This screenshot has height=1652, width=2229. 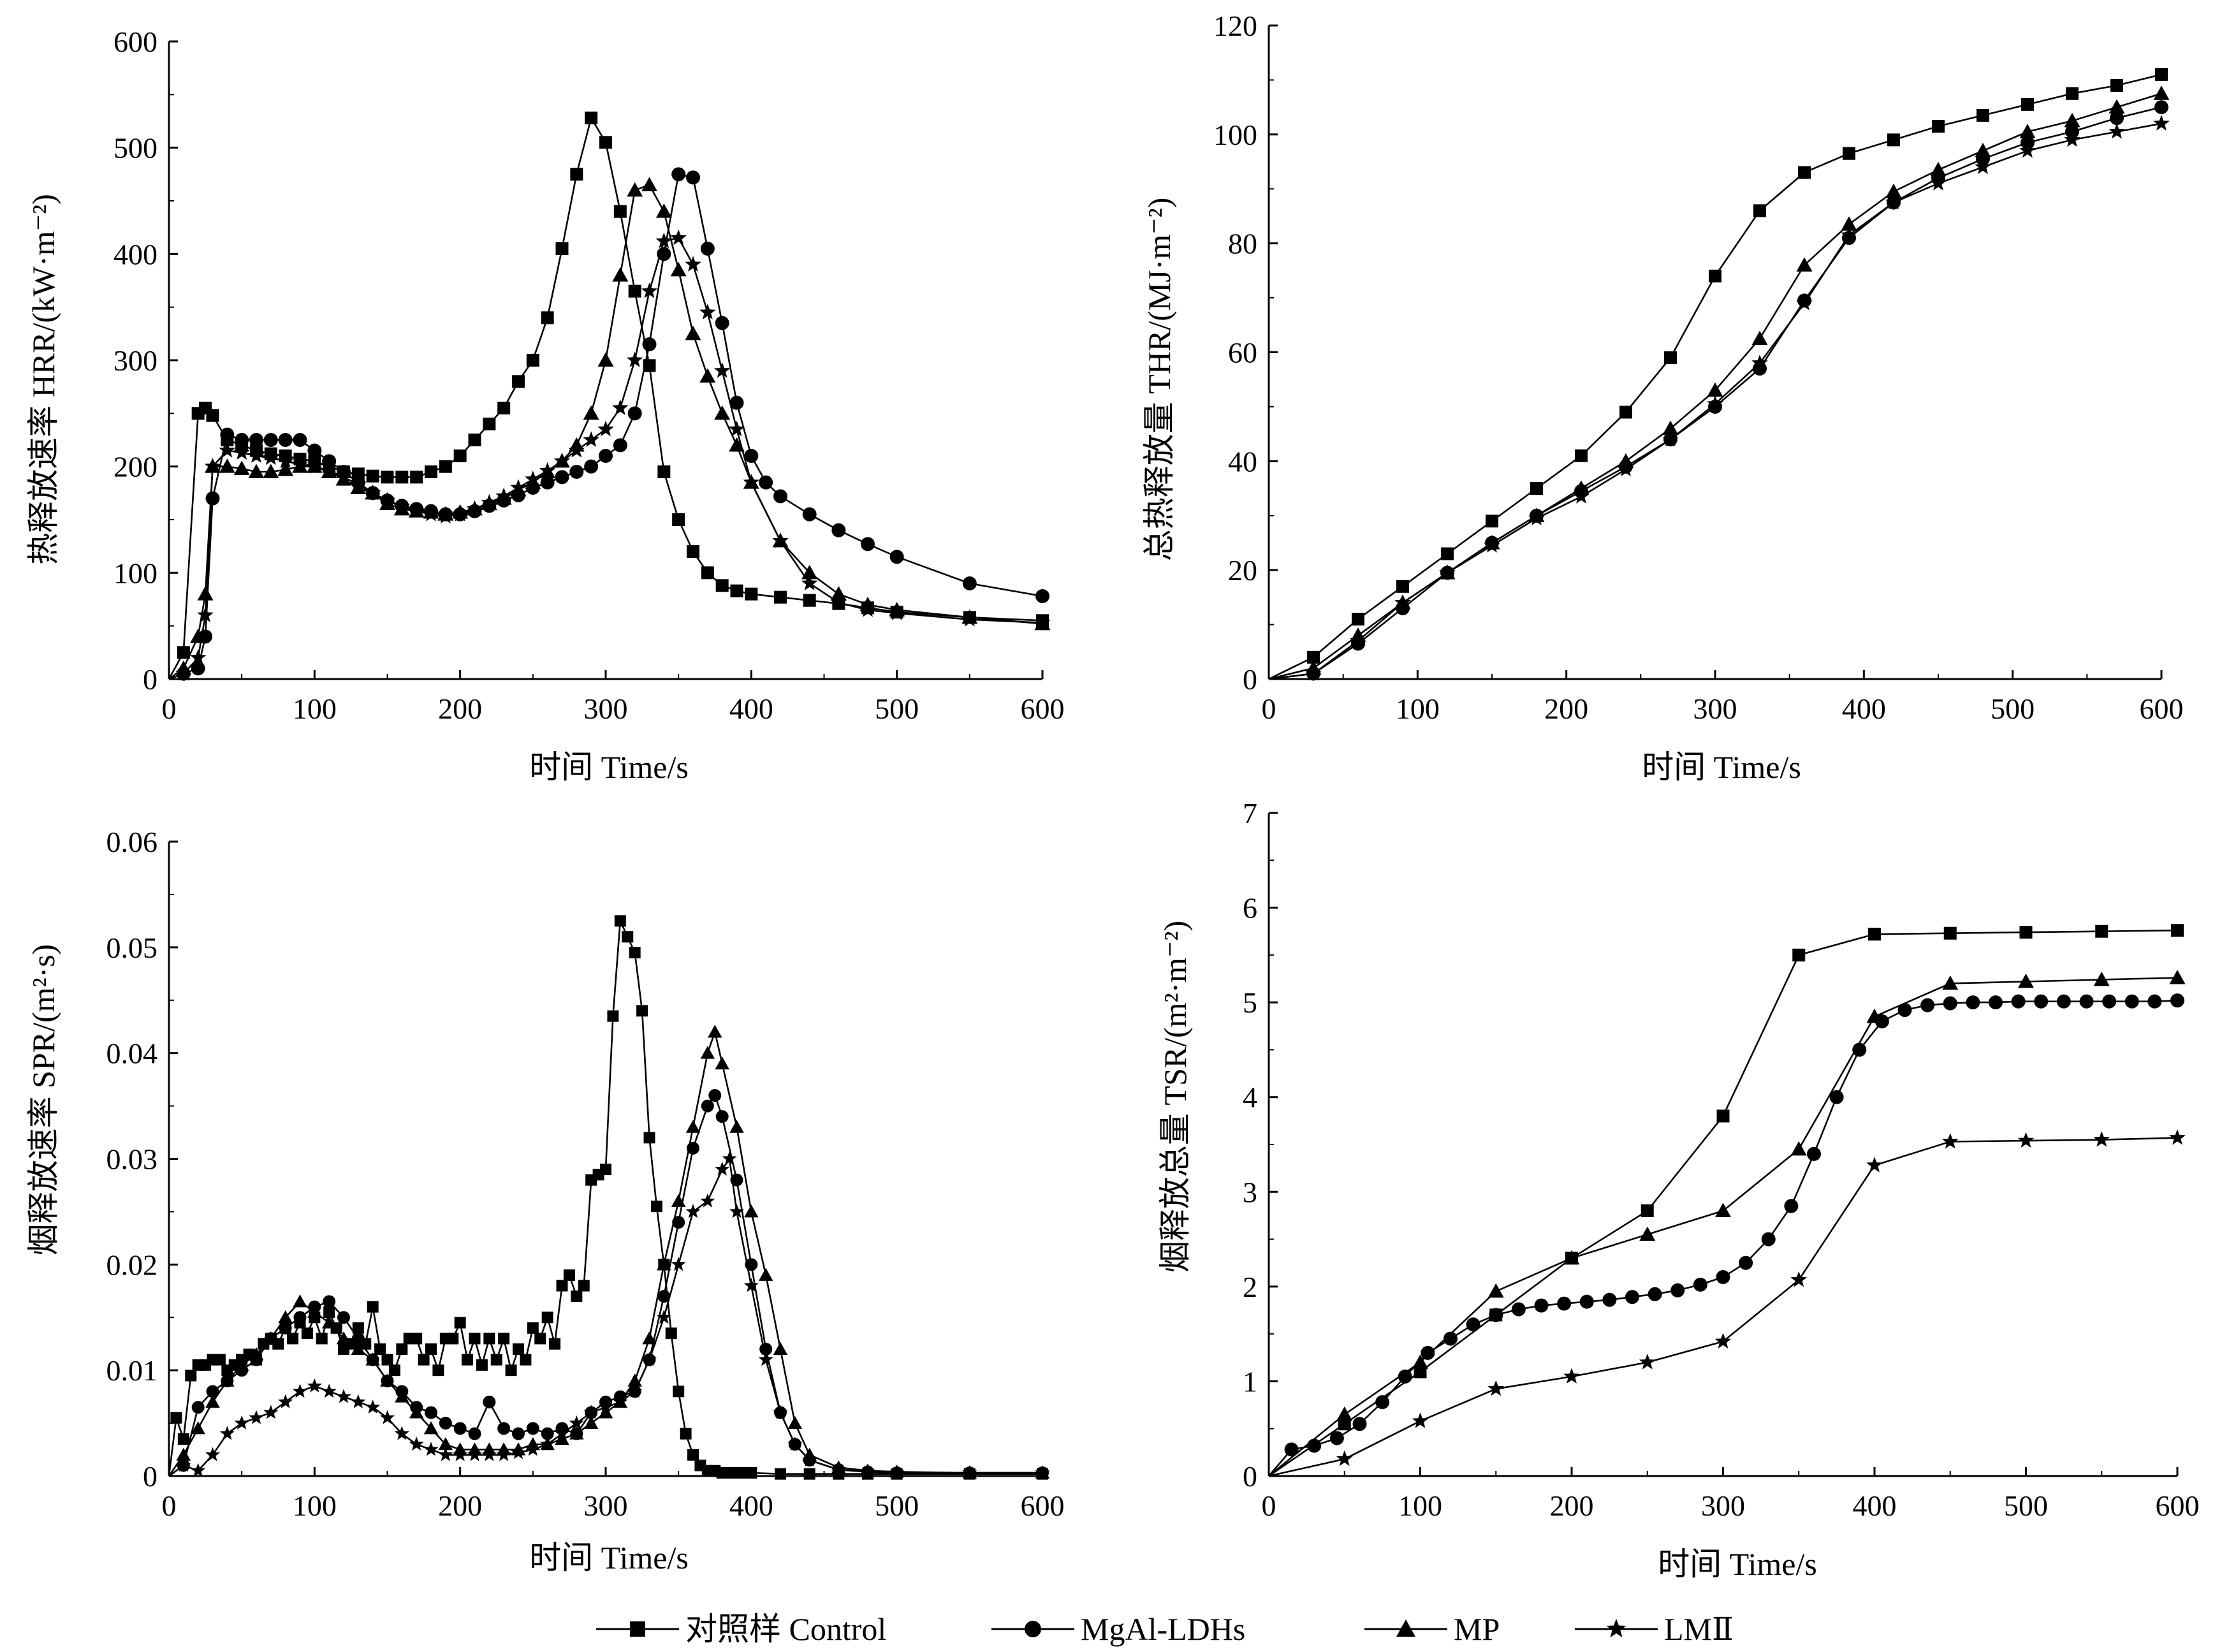 What do you see at coordinates (1250, 1287) in the screenshot?
I see `y-tick-label: 2` at bounding box center [1250, 1287].